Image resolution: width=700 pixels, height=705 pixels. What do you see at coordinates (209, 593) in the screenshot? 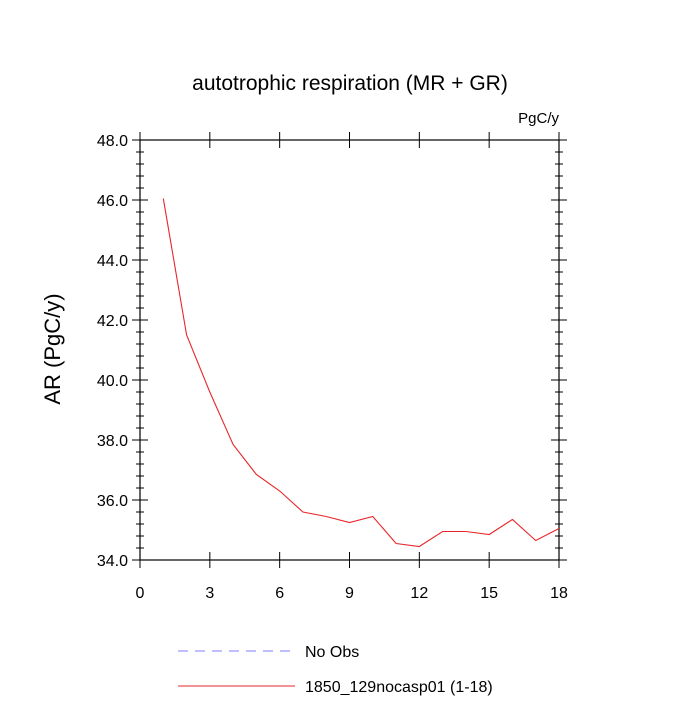
I see `x-tick-label: 3` at bounding box center [209, 593].